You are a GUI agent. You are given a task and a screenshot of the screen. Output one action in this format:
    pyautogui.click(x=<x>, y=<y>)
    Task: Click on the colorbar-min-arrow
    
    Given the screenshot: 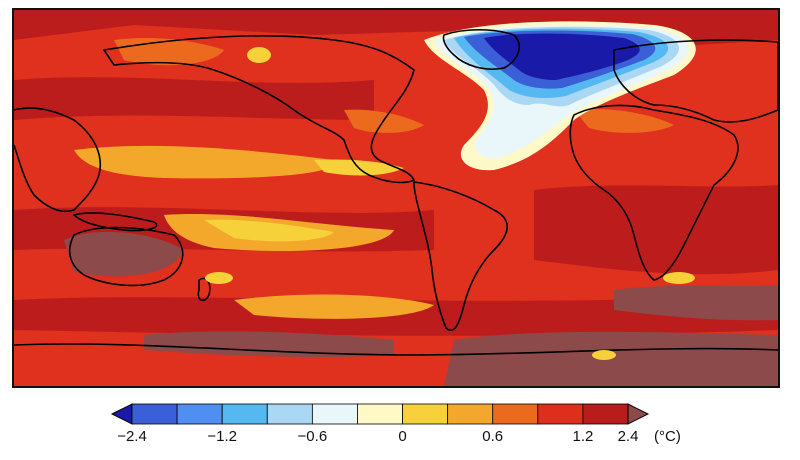 What is the action you would take?
    pyautogui.click(x=121, y=414)
    